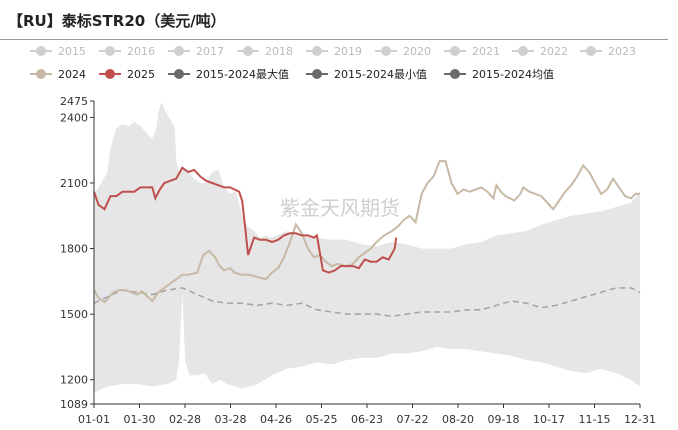  I want to click on legend-item-2: 2015-2024最大值, so click(228, 74).